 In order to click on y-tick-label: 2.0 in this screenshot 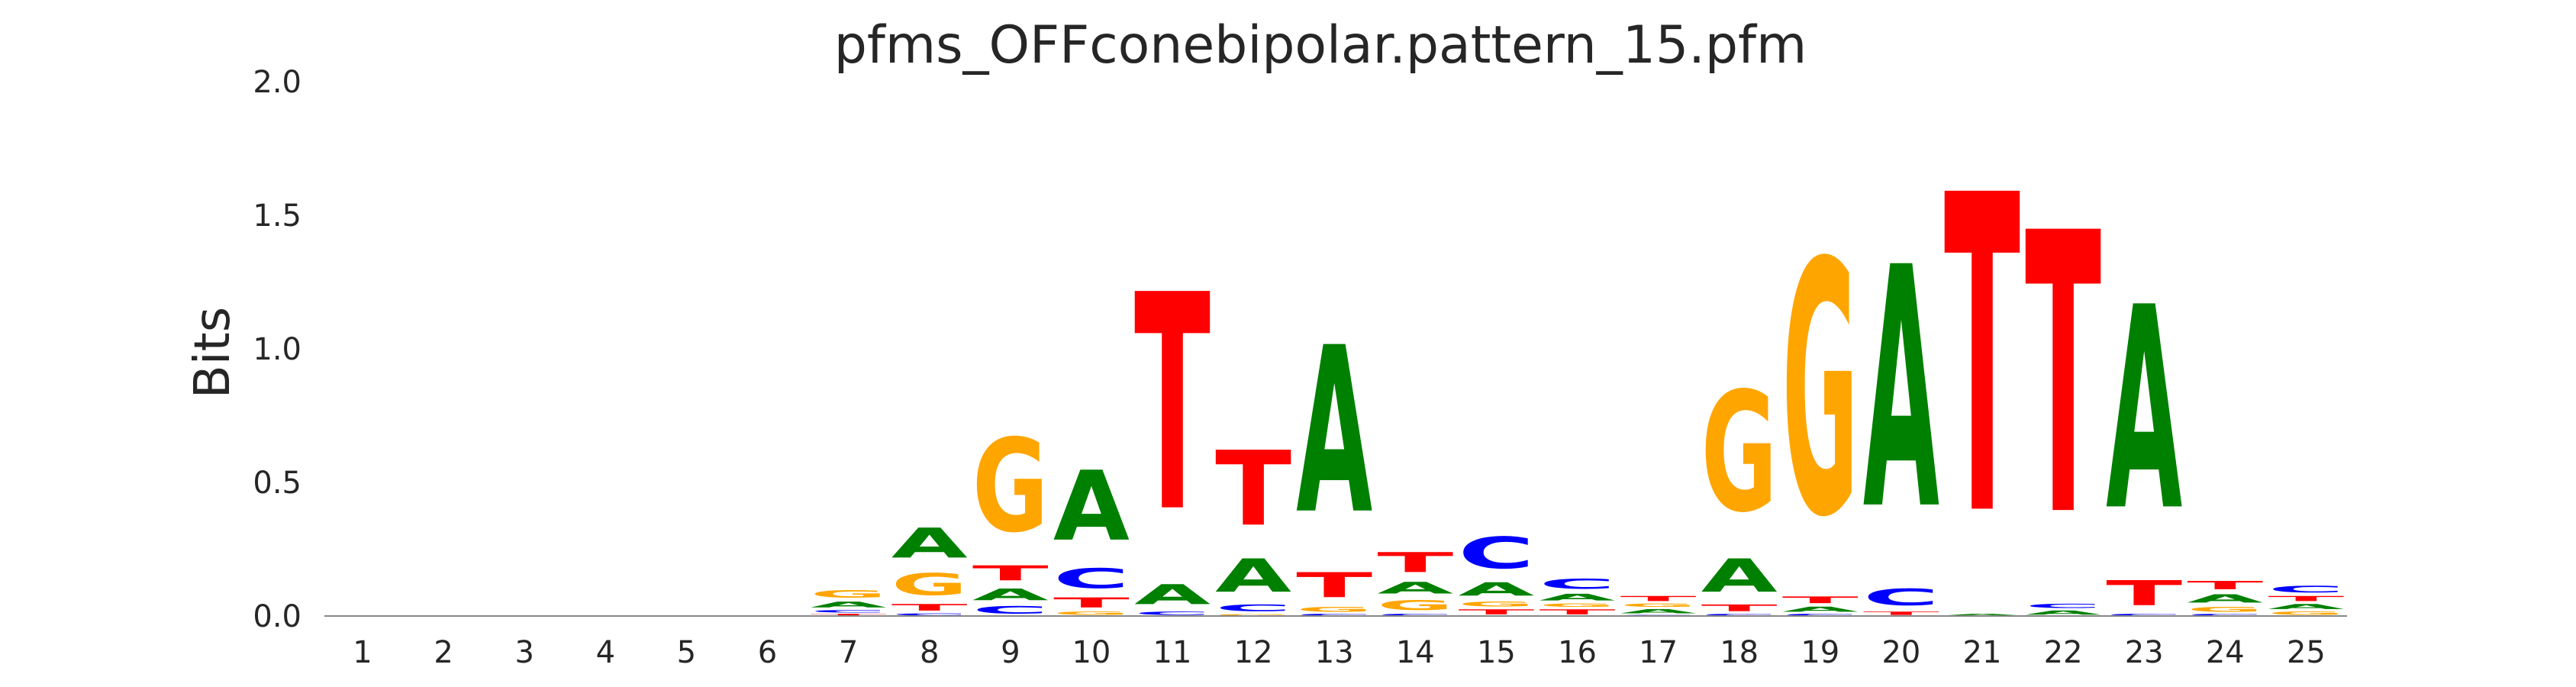, I will do `click(277, 82)`.